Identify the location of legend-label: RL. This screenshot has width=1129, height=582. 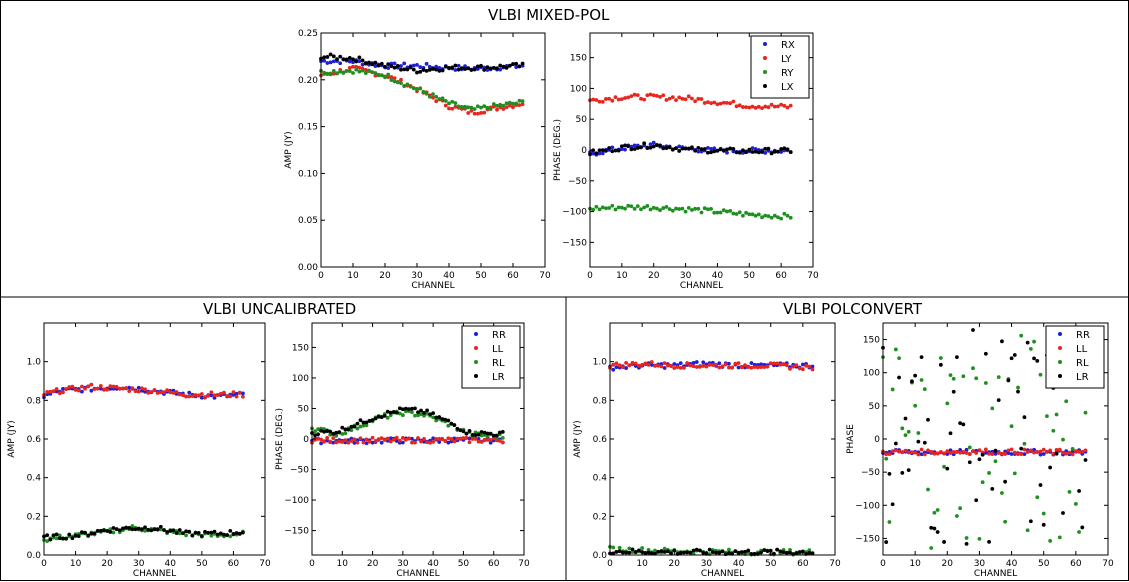
(498, 363).